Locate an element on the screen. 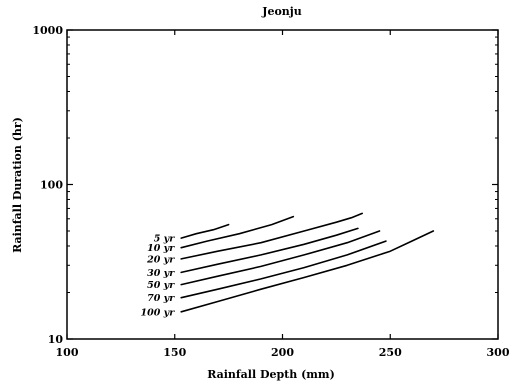  series-label: 30 yr is located at coordinates (161, 273).